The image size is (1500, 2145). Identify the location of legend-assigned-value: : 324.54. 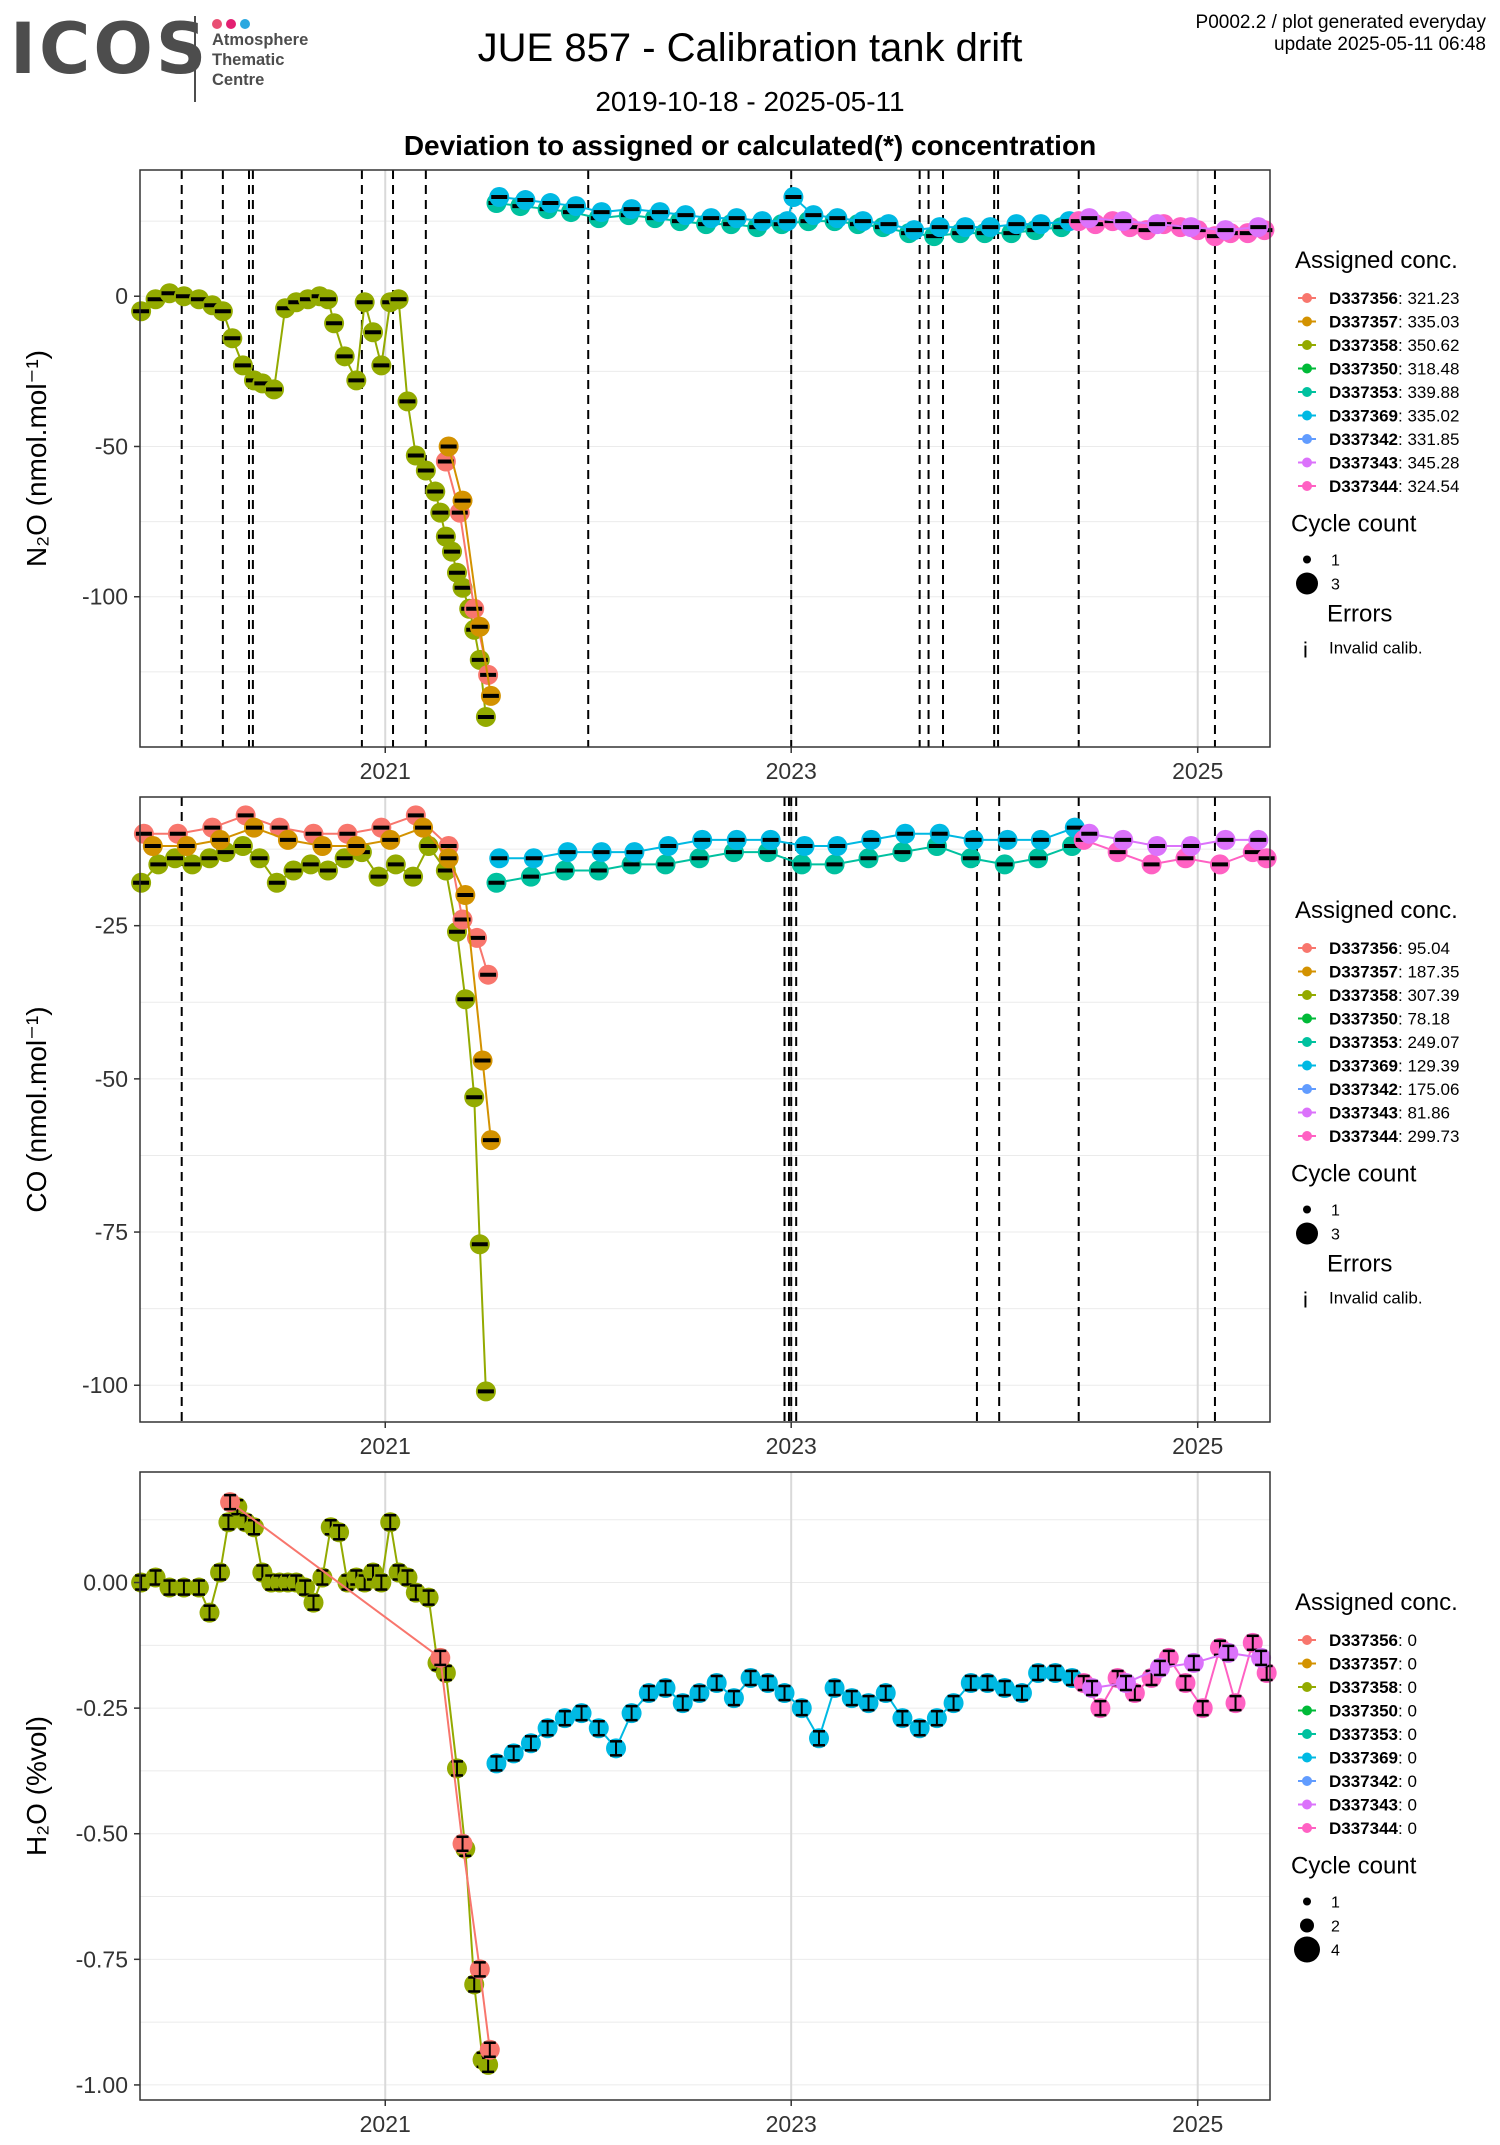
(1428, 486).